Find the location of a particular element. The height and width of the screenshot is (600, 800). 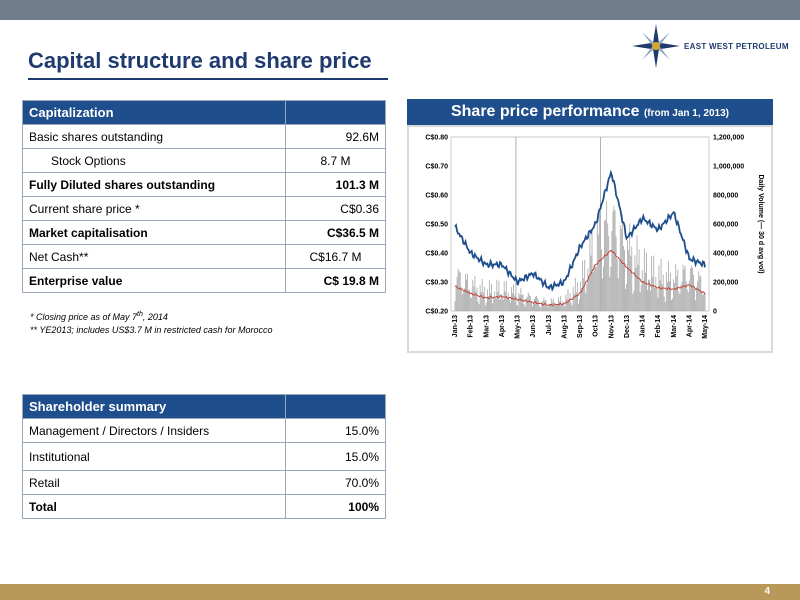

row-value: C$0.36 is located at coordinates (335, 208).